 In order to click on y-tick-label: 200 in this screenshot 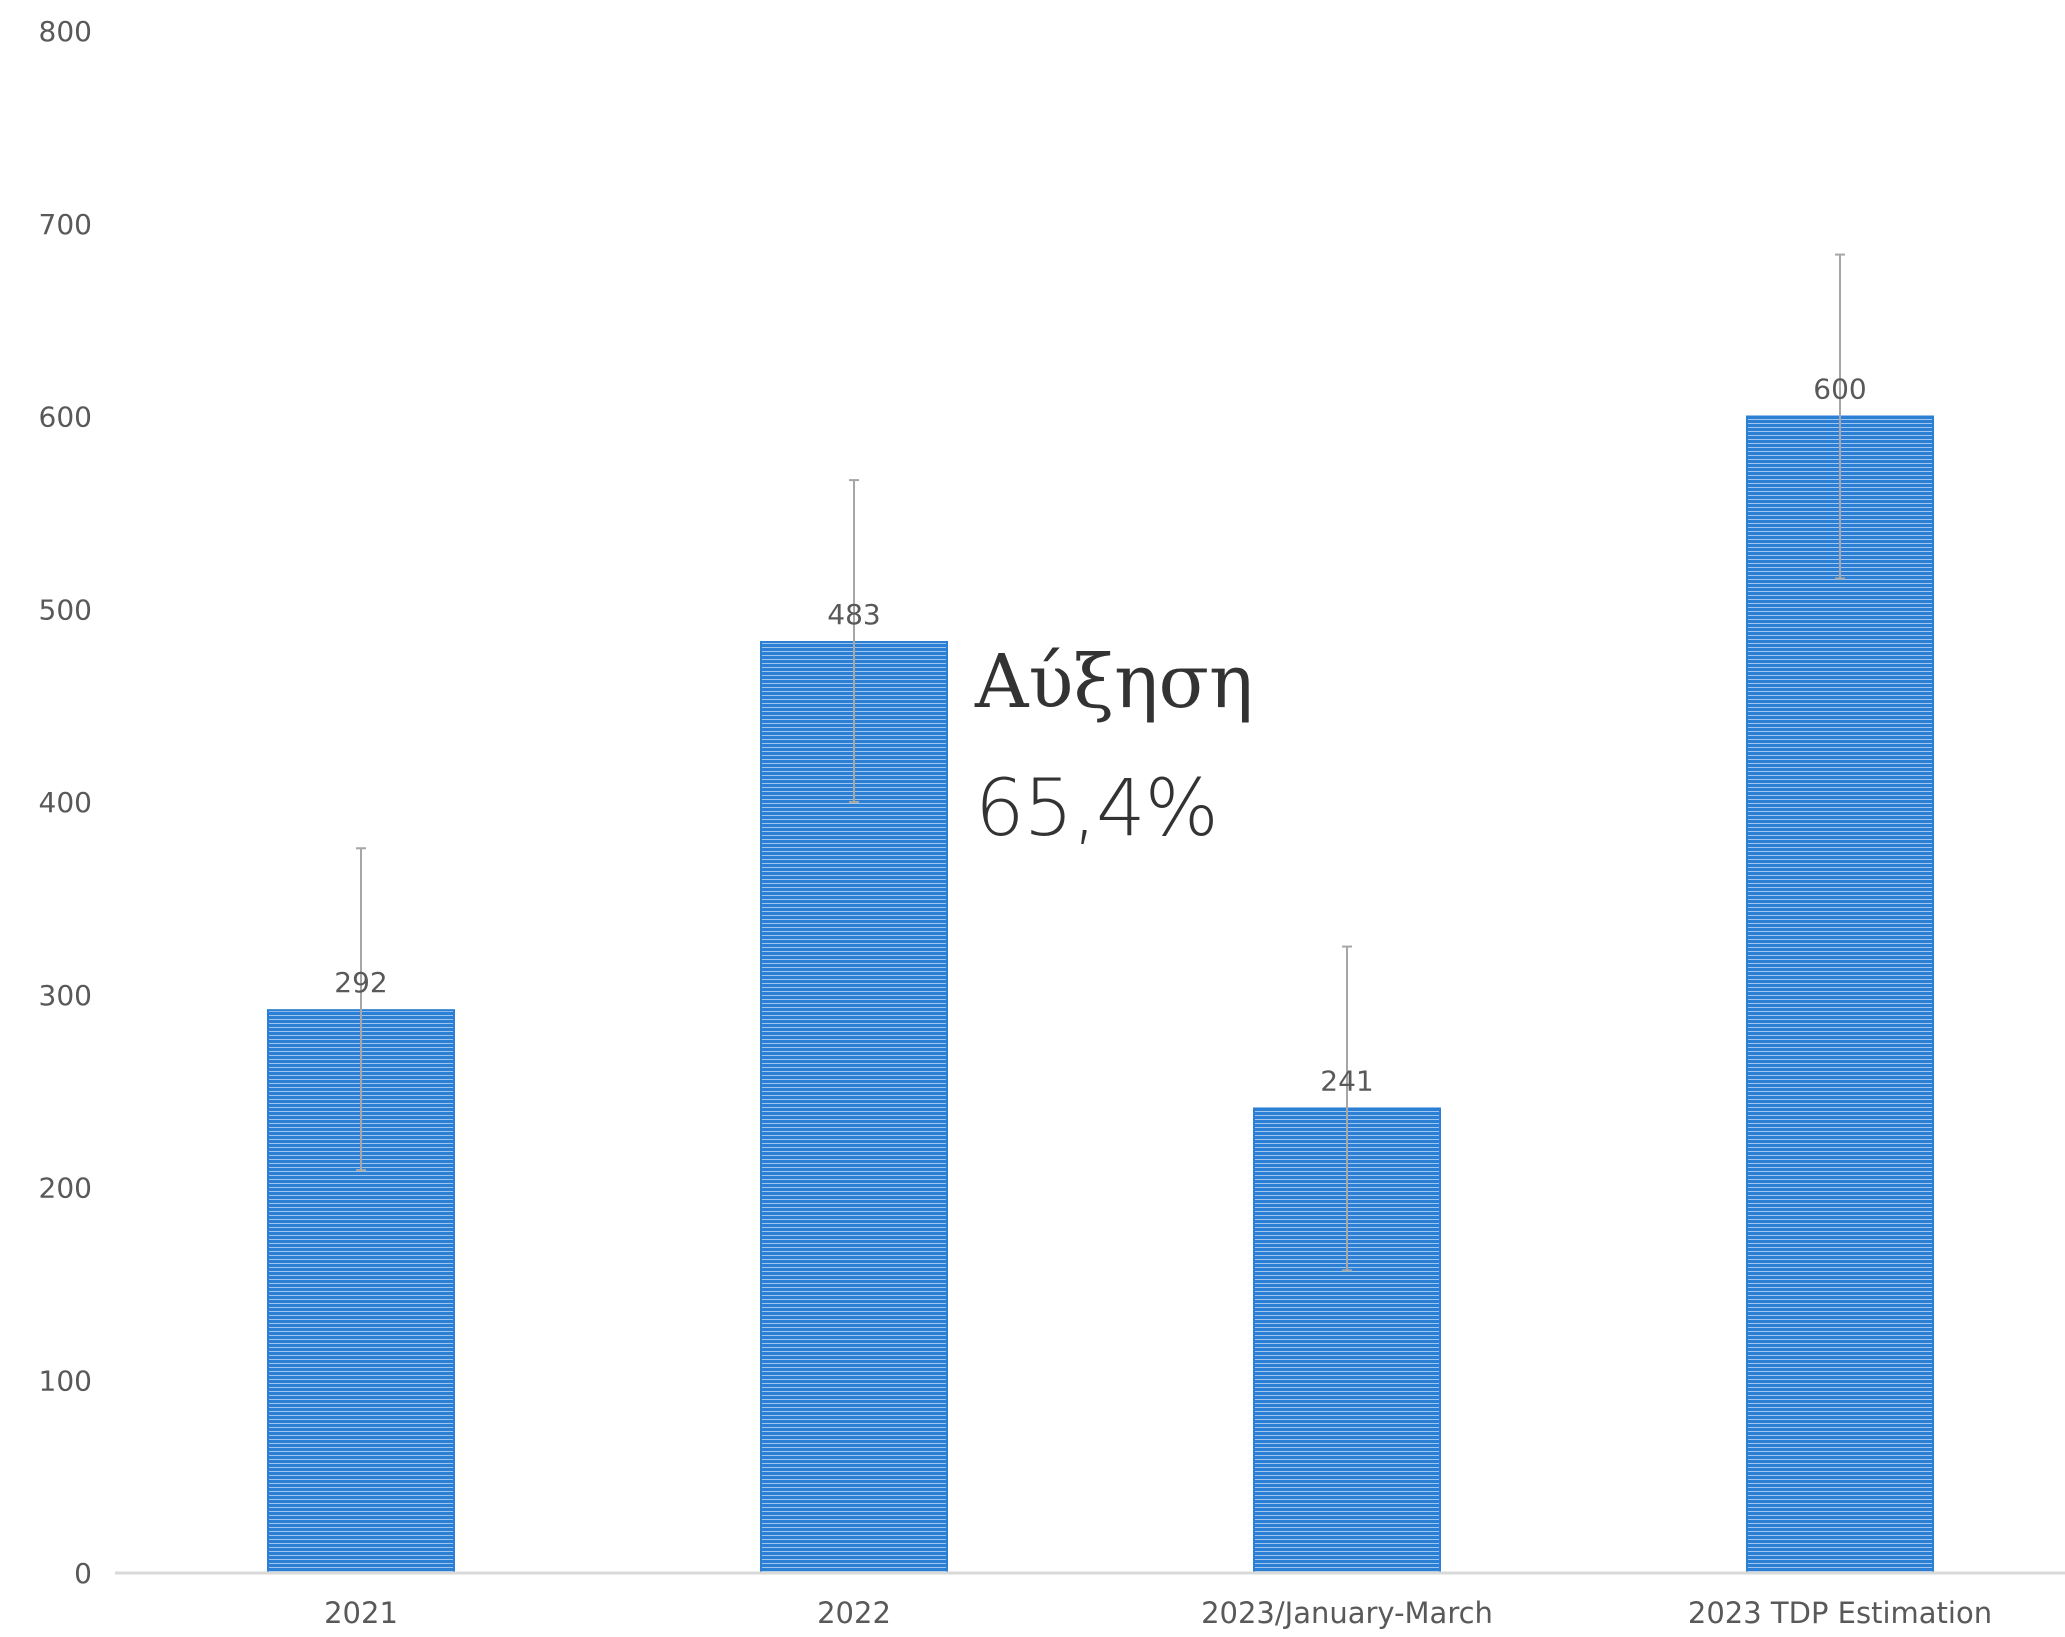, I will do `click(65, 1188)`.